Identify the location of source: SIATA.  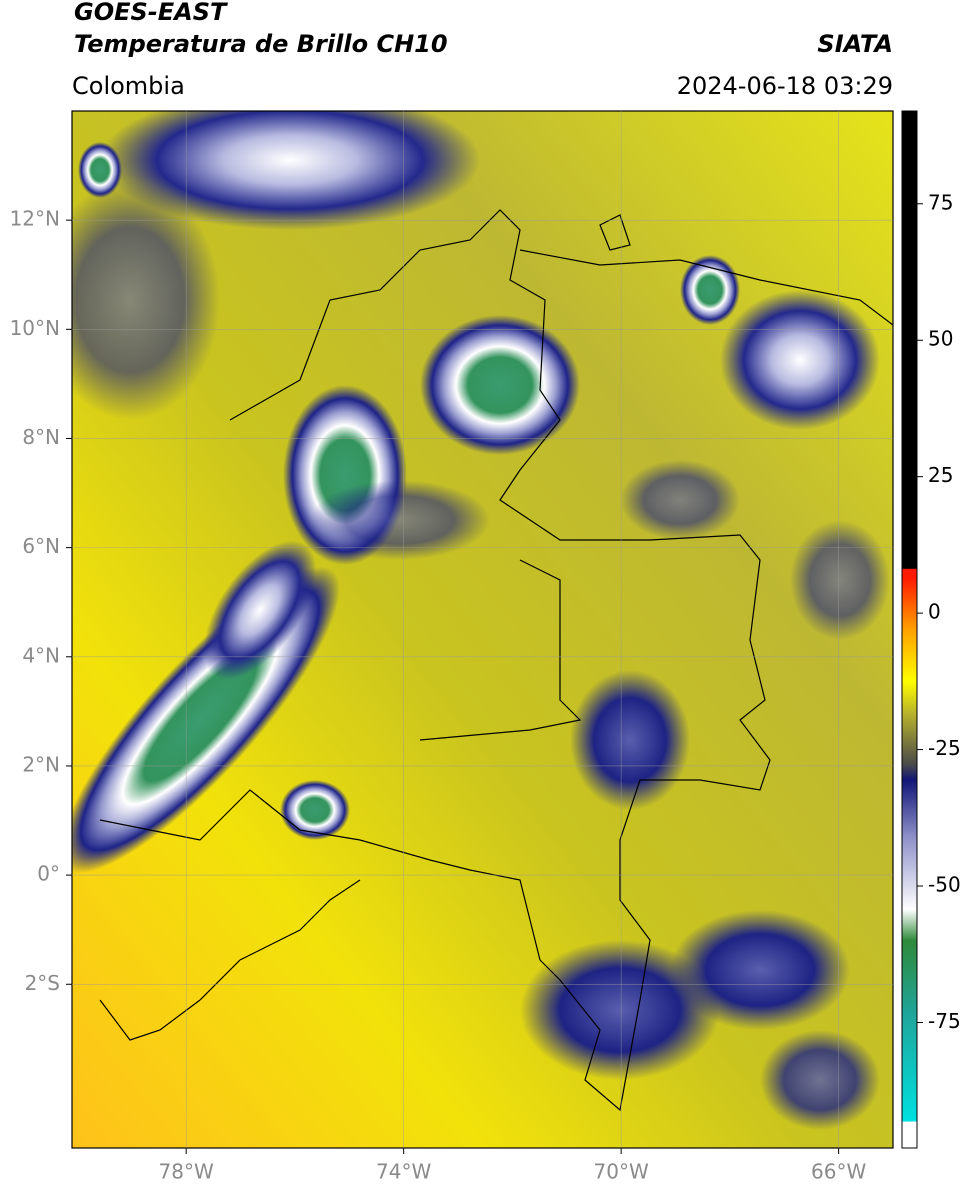
(855, 44).